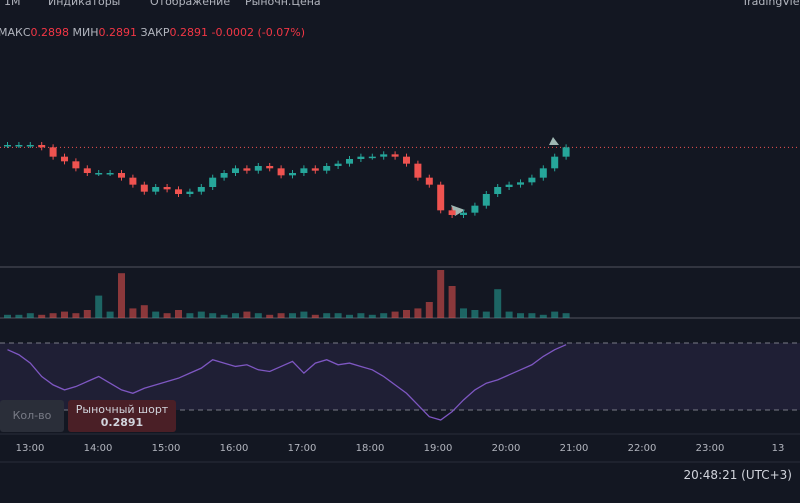 The height and width of the screenshot is (503, 800). What do you see at coordinates (554, 141) in the screenshot?
I see `signal-marker` at bounding box center [554, 141].